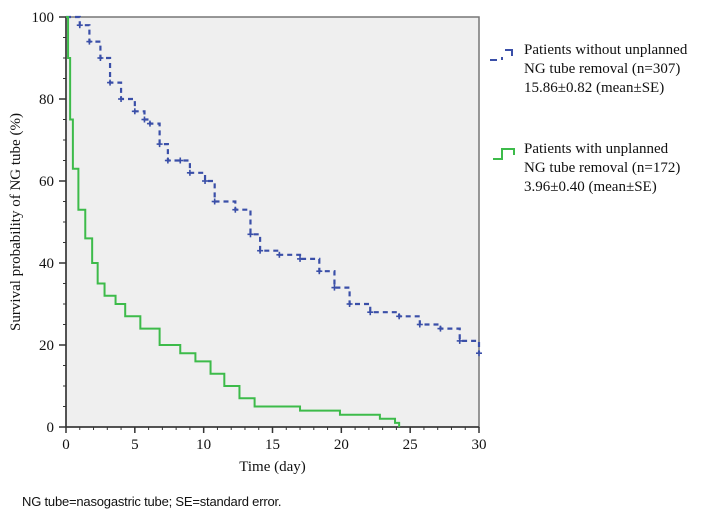  Describe the element at coordinates (16, 222) in the screenshot. I see `y-axis-title: Survival probability of NG tube (%)` at that location.